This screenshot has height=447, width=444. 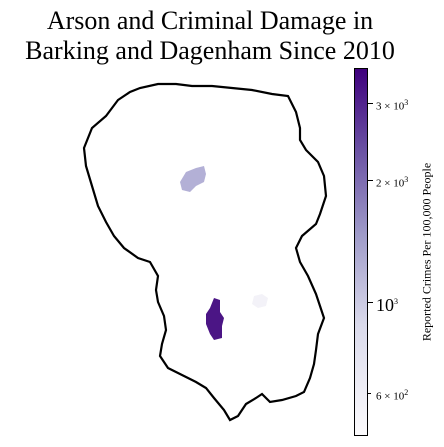 What do you see at coordinates (426, 252) in the screenshot?
I see `colorbar-label: Reported Crimes Per 100,000 People` at bounding box center [426, 252].